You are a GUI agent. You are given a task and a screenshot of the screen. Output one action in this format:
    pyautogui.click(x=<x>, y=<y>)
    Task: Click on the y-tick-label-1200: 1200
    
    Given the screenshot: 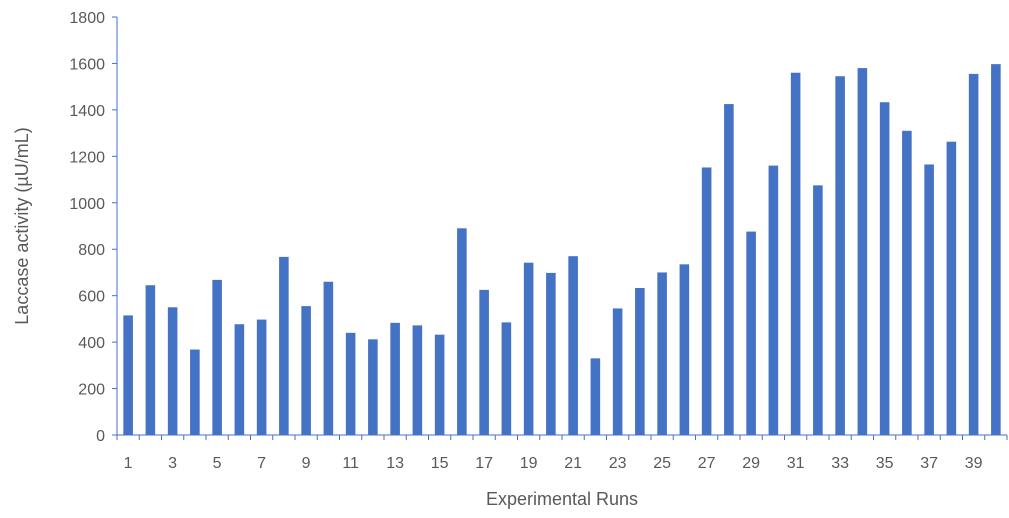 What is the action you would take?
    pyautogui.click(x=87, y=157)
    